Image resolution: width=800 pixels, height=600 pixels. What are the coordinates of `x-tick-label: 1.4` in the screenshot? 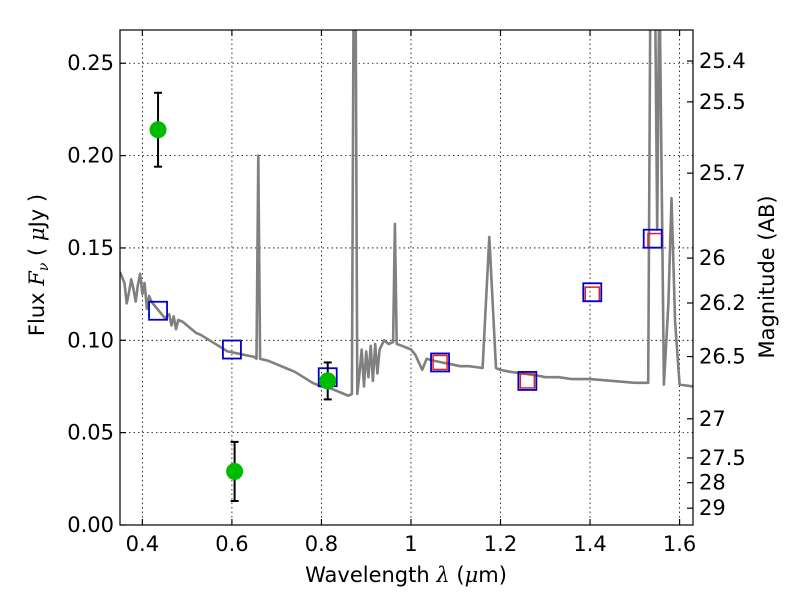 It's located at (589, 544).